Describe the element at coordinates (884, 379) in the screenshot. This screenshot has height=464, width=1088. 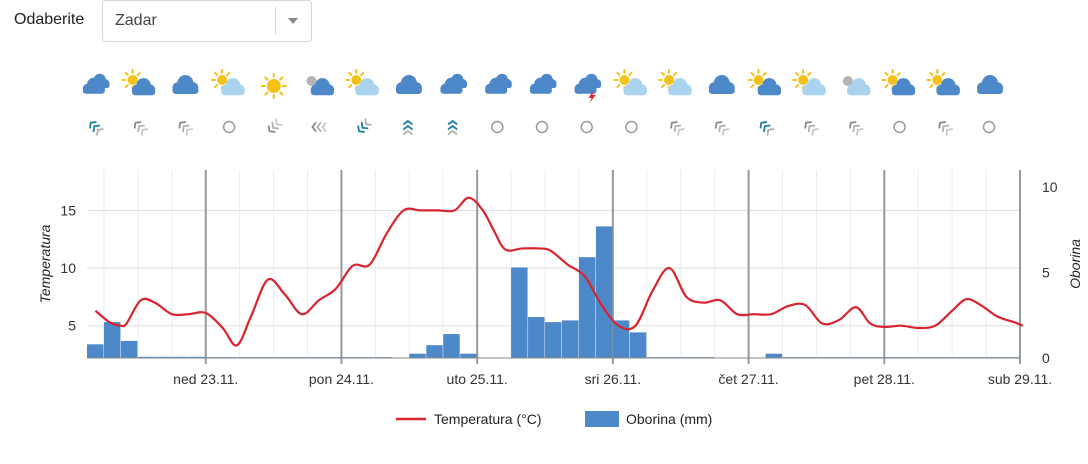
I see `x-tick-label: pet 28.11.` at that location.